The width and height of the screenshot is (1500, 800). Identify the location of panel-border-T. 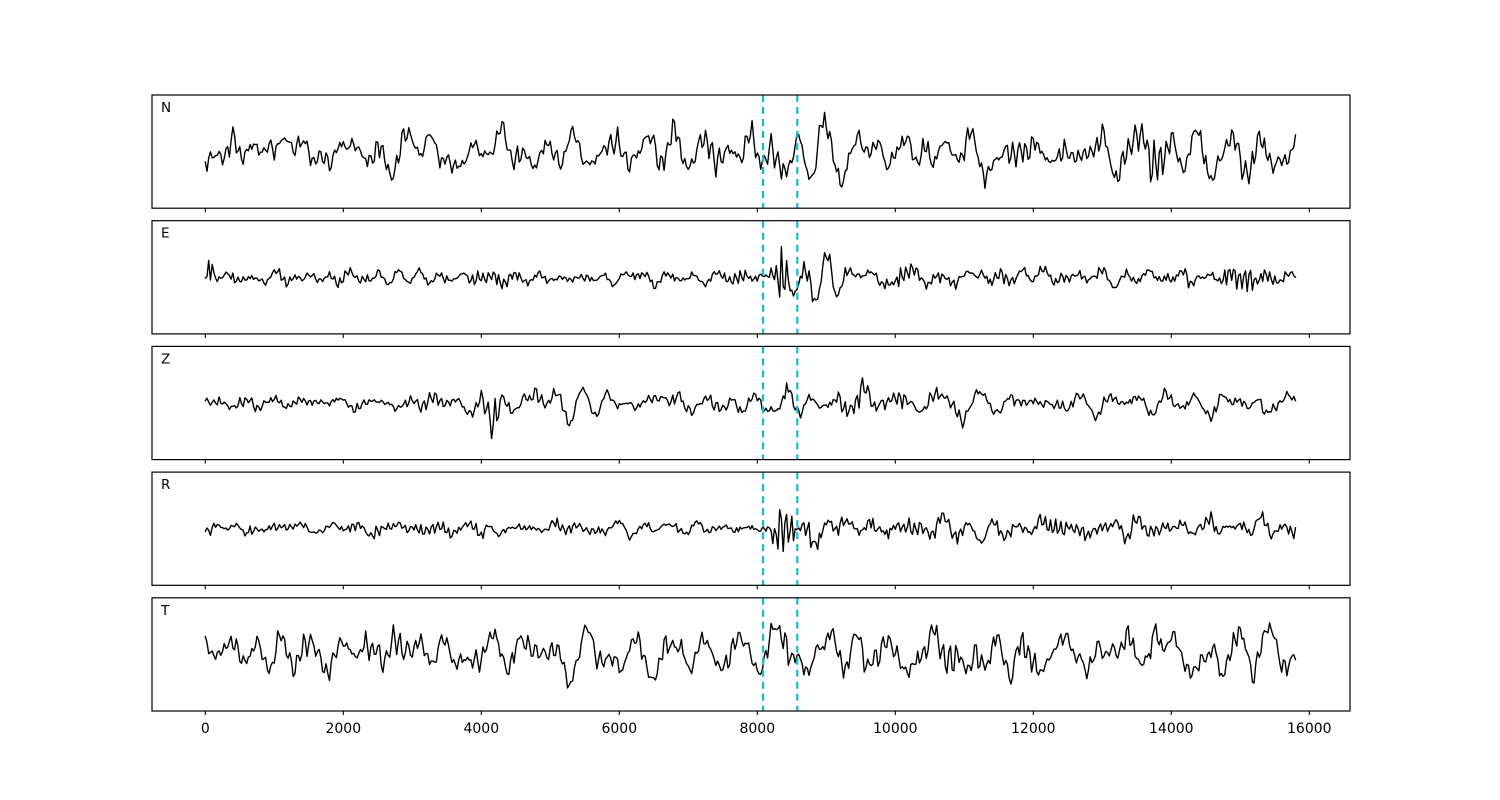
(751, 654).